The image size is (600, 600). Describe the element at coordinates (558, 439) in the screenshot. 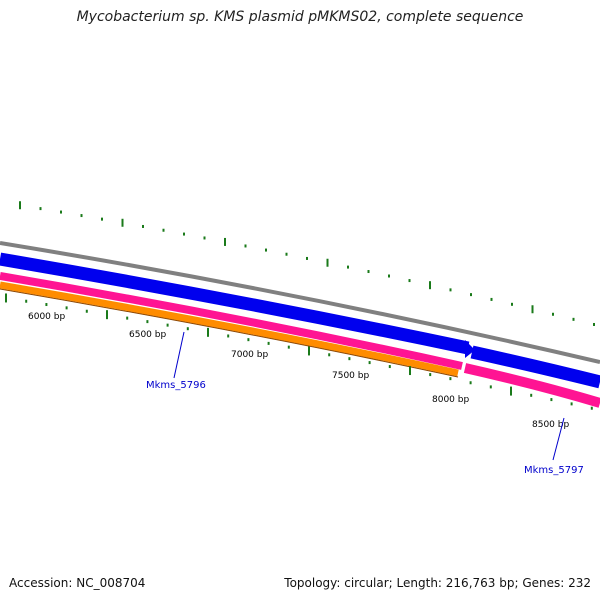

I see `gene-leader-mkms5797` at that location.